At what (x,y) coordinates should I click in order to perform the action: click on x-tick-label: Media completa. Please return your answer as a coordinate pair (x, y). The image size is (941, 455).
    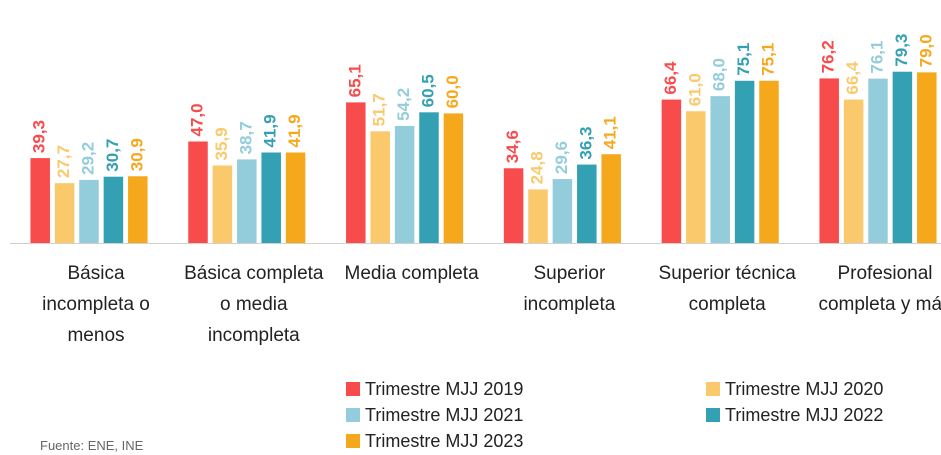
    Looking at the image, I should click on (411, 273).